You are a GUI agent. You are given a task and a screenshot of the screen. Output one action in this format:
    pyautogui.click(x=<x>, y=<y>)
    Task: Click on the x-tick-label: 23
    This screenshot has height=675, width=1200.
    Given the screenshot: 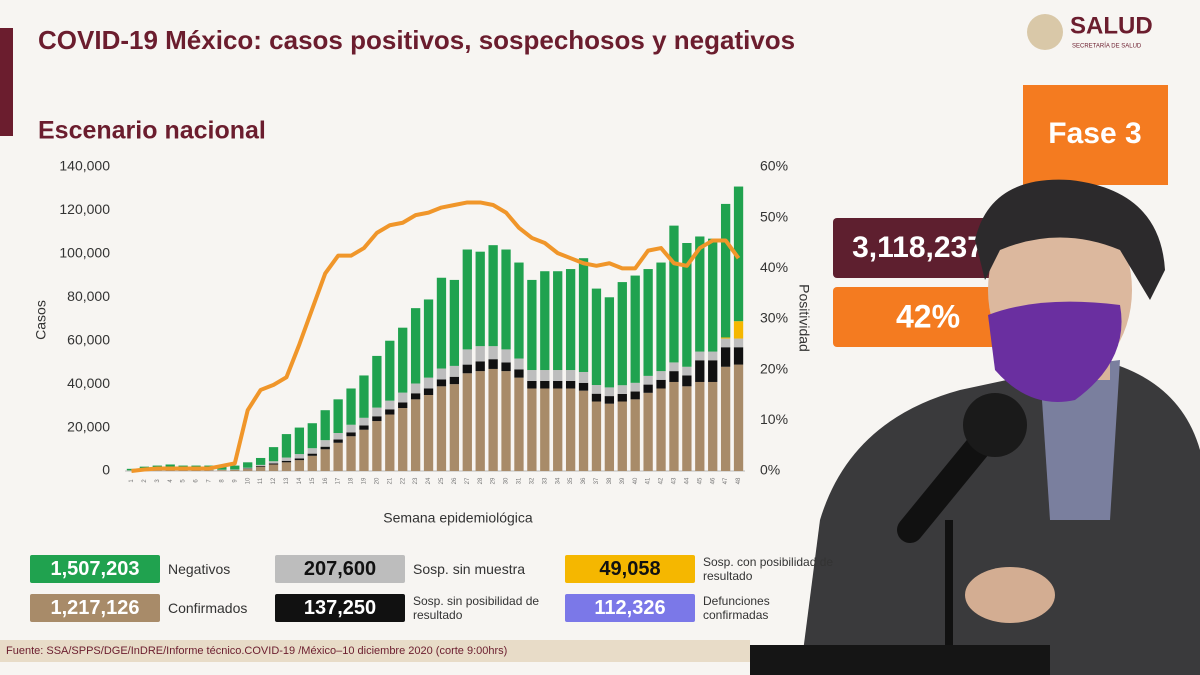 What is the action you would take?
    pyautogui.click(x=416, y=480)
    